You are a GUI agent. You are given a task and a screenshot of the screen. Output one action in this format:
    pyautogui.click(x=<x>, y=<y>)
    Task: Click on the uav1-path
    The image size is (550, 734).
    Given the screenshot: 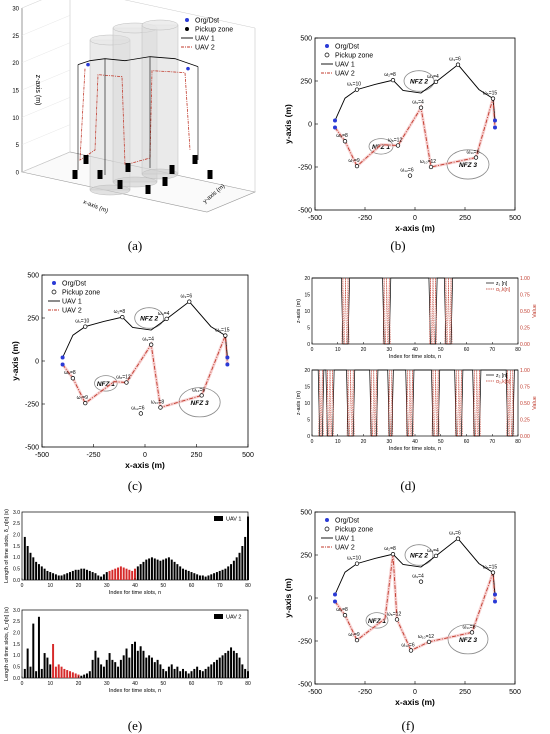 What is the action you would take?
    pyautogui.click(x=415, y=92)
    